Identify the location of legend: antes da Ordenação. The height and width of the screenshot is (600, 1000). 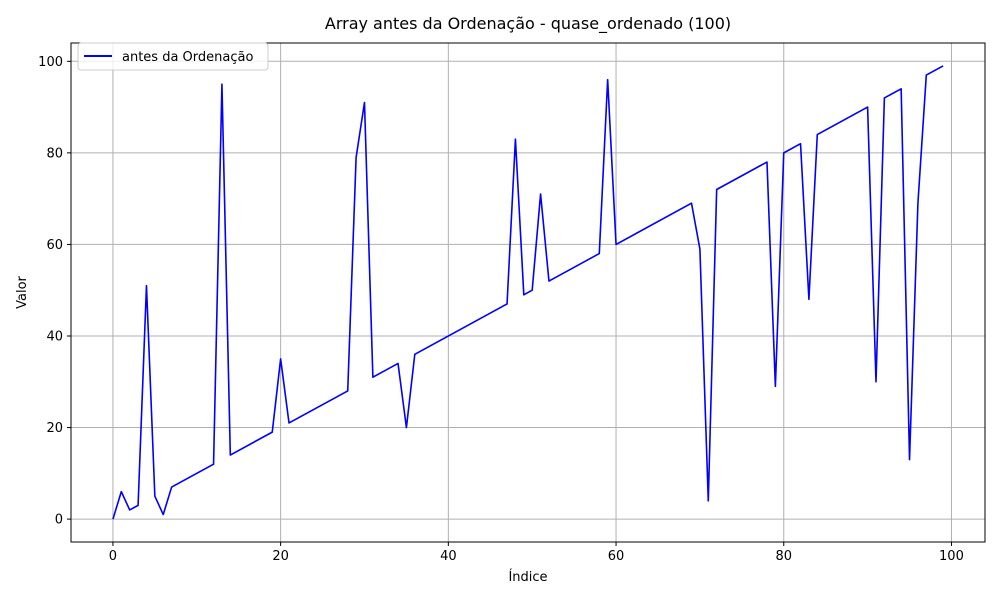
(173, 56).